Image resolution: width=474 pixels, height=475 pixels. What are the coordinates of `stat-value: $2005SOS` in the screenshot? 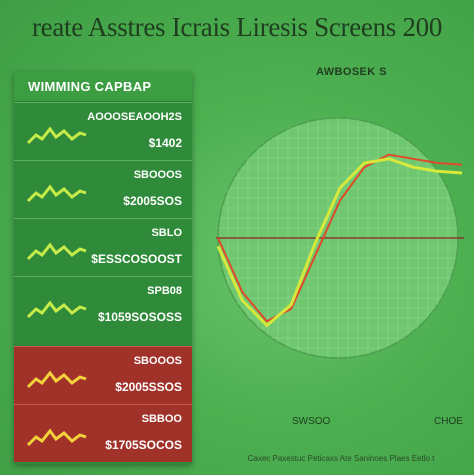 It's located at (152, 201).